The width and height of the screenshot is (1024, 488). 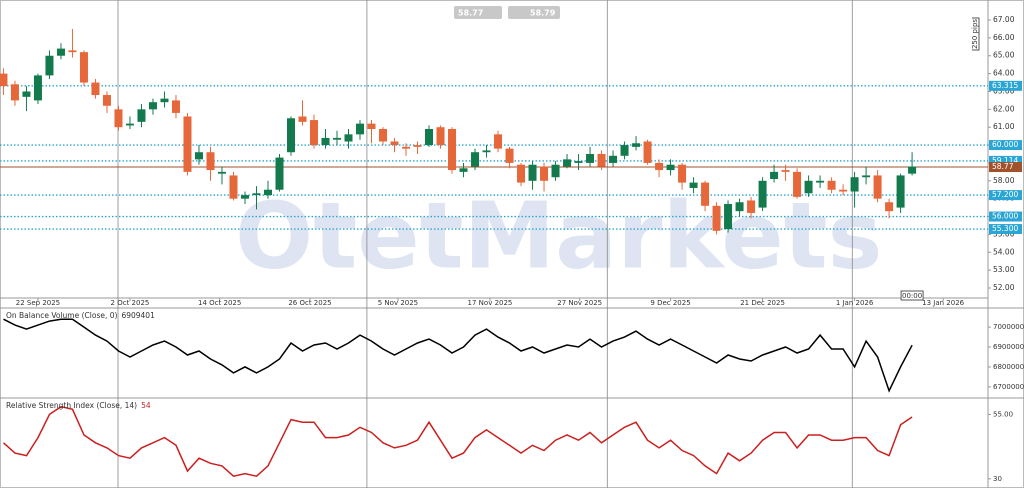 I want to click on level-label: 57.200, so click(x=1005, y=194).